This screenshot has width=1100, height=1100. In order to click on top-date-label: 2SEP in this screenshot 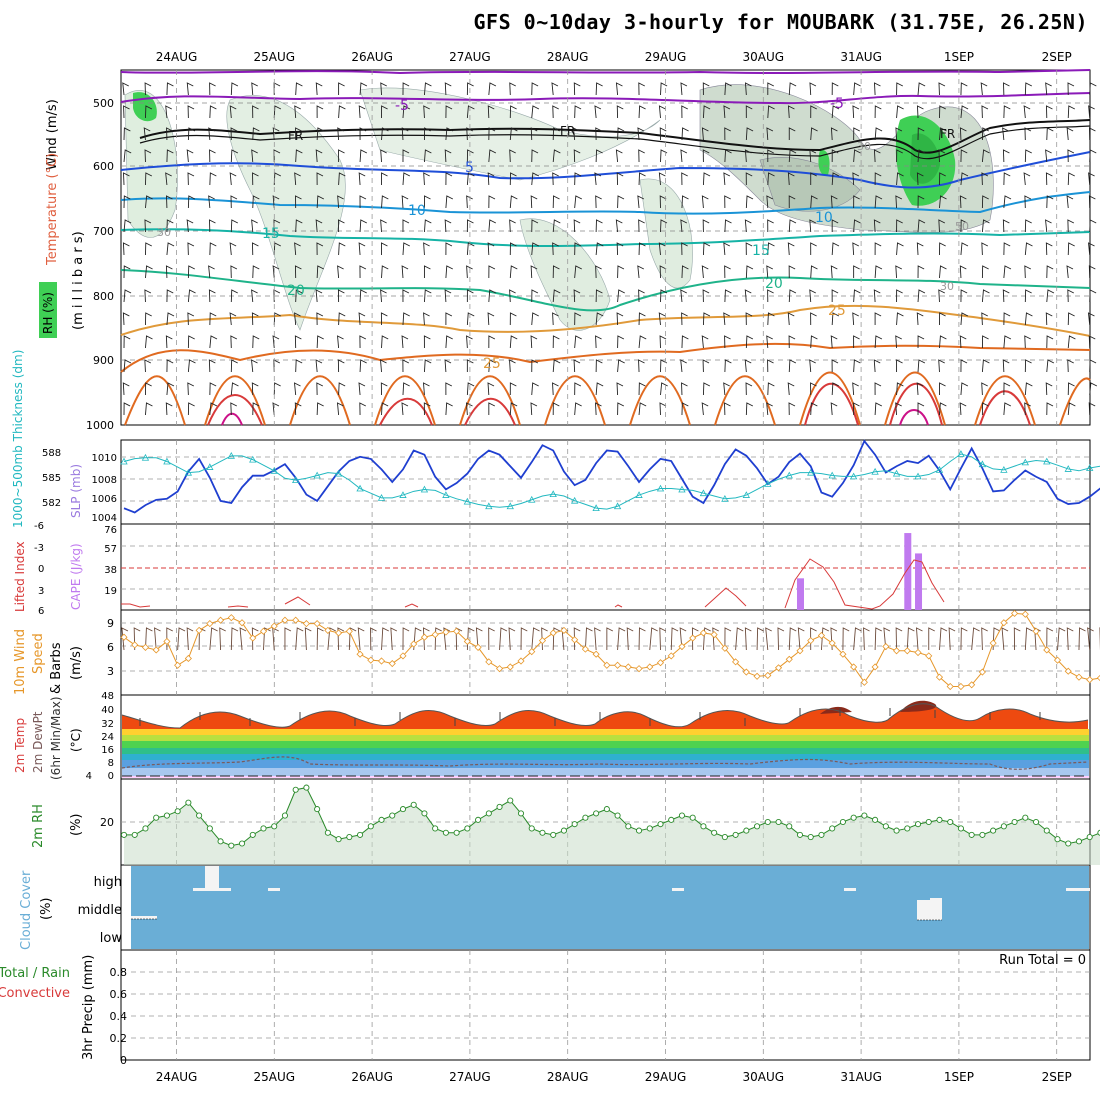, I will do `click(1057, 57)`.